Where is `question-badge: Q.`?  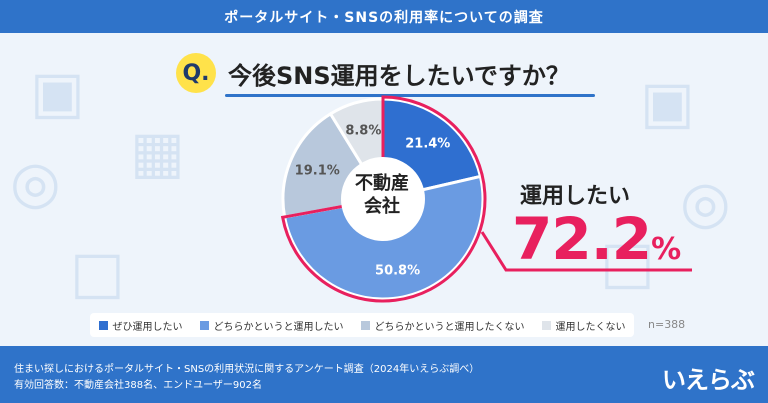 question-badge: Q. is located at coordinates (196, 73).